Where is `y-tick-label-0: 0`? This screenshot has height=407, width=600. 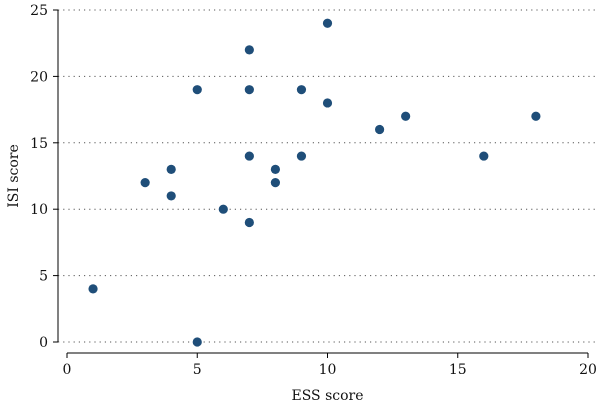 y-tick-label-0: 0 is located at coordinates (43, 343).